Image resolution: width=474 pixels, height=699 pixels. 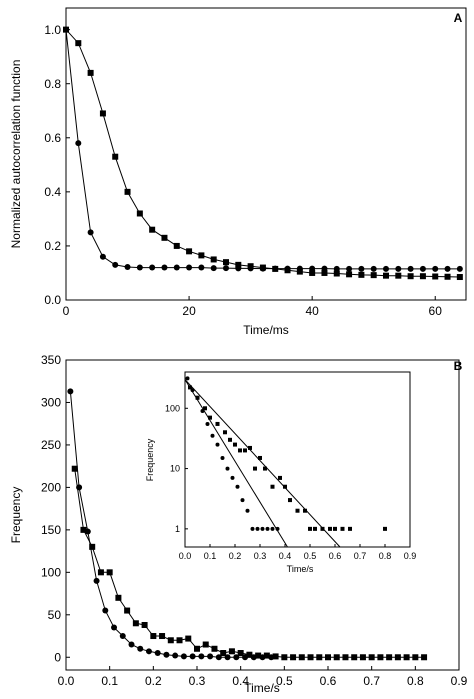 I want to click on inset-xtick-label: 0.9, so click(x=410, y=556).